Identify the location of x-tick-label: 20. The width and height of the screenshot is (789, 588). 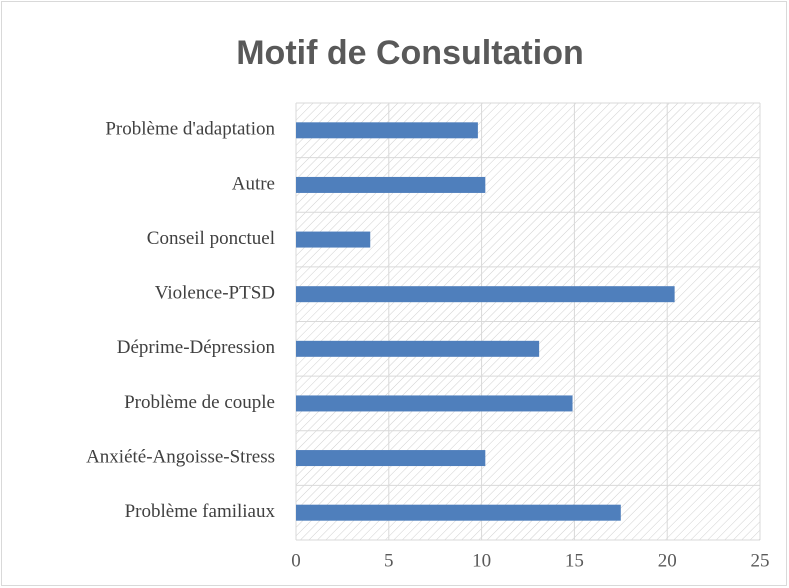
(667, 560).